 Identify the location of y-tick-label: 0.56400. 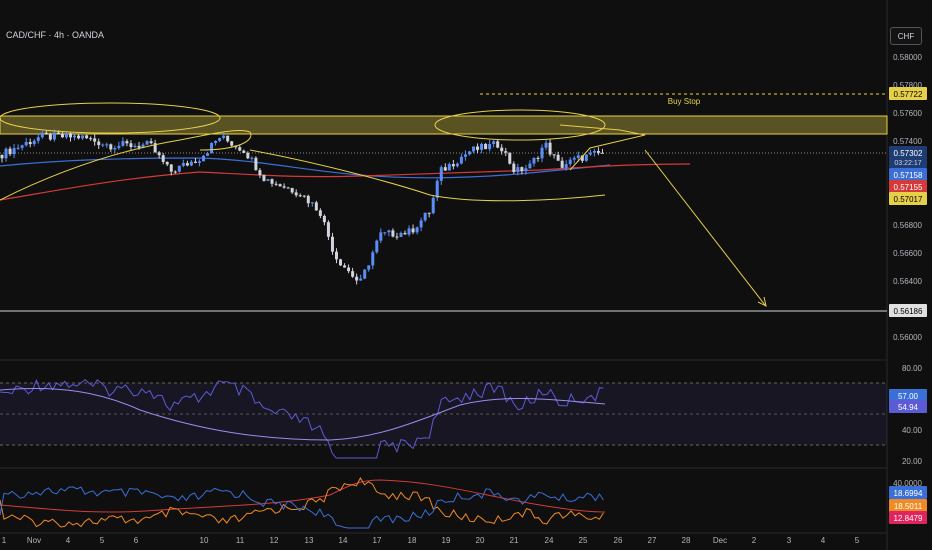
(907, 281).